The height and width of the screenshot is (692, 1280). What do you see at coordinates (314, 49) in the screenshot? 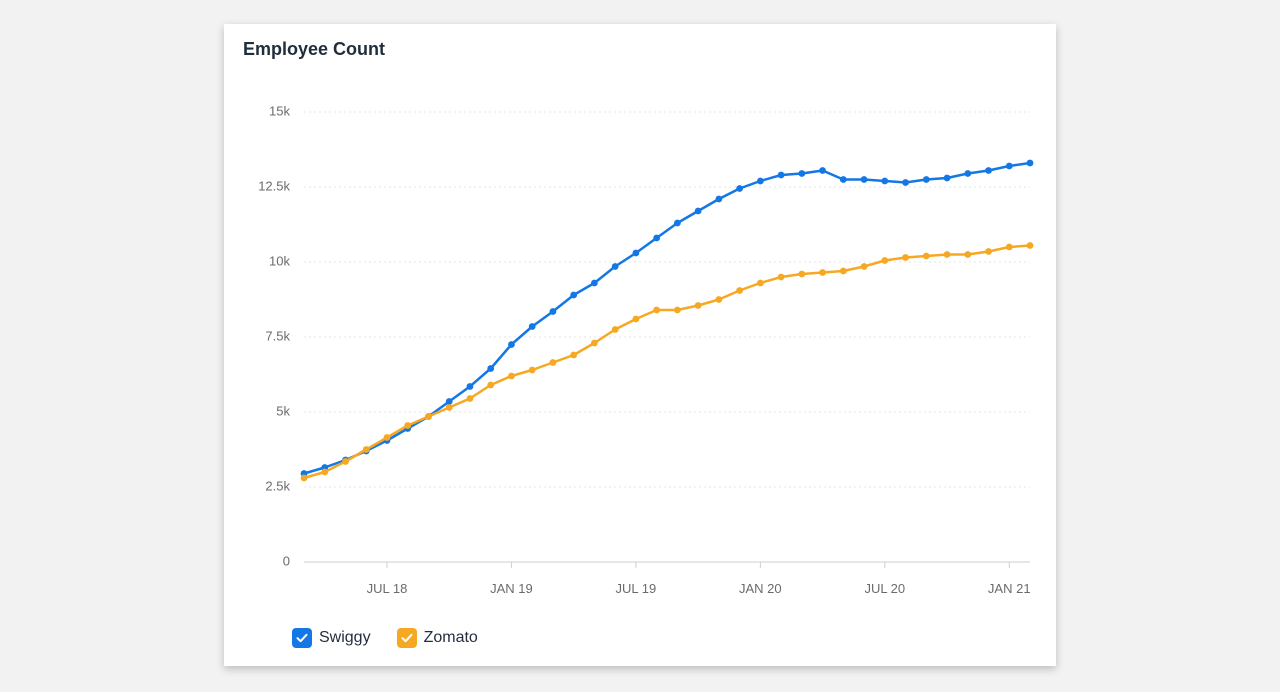
I see `chart-title: Employee Count` at bounding box center [314, 49].